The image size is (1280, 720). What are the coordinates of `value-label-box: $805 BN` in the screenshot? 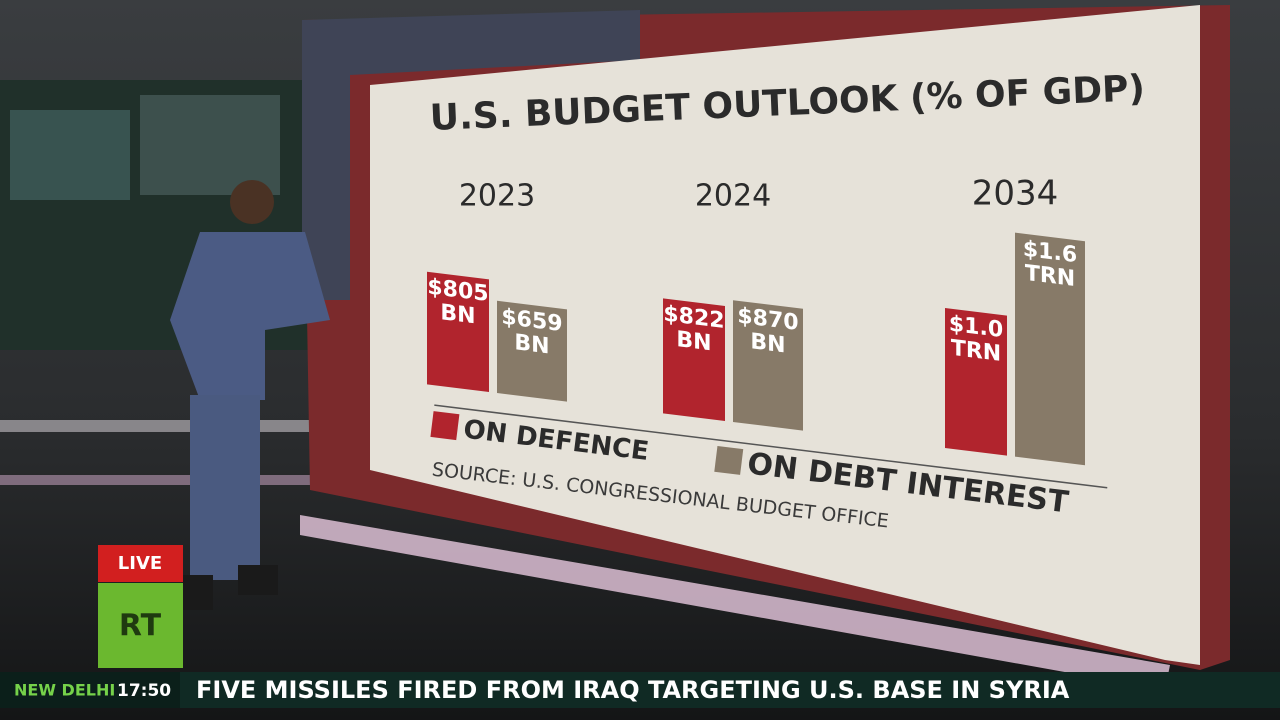 It's located at (458, 302).